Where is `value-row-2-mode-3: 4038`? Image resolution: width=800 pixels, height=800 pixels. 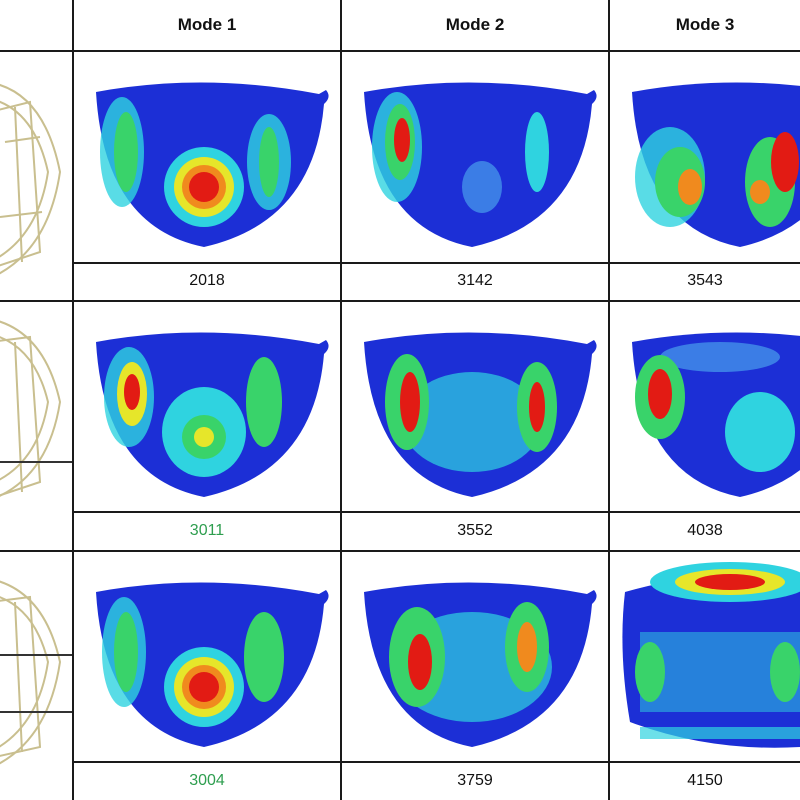 value-row-2-mode-3: 4038 is located at coordinates (705, 530).